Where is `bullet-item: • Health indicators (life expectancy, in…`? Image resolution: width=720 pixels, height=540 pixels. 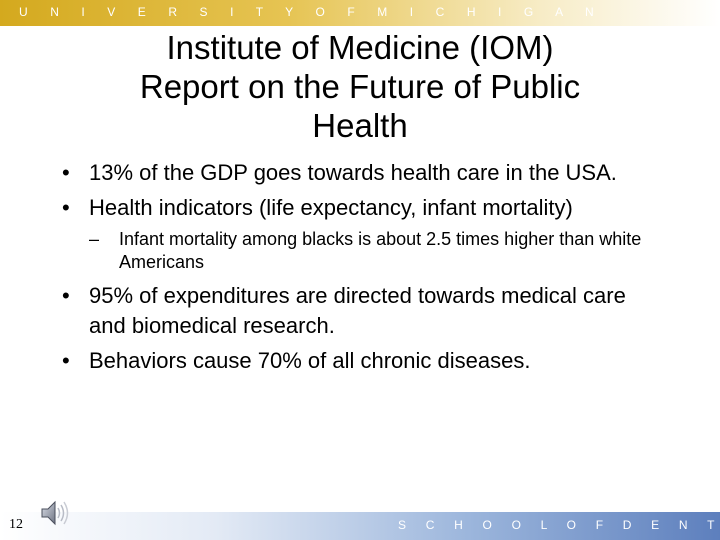 bullet-item: • Health indicators (life expectancy, in… is located at coordinates (358, 208).